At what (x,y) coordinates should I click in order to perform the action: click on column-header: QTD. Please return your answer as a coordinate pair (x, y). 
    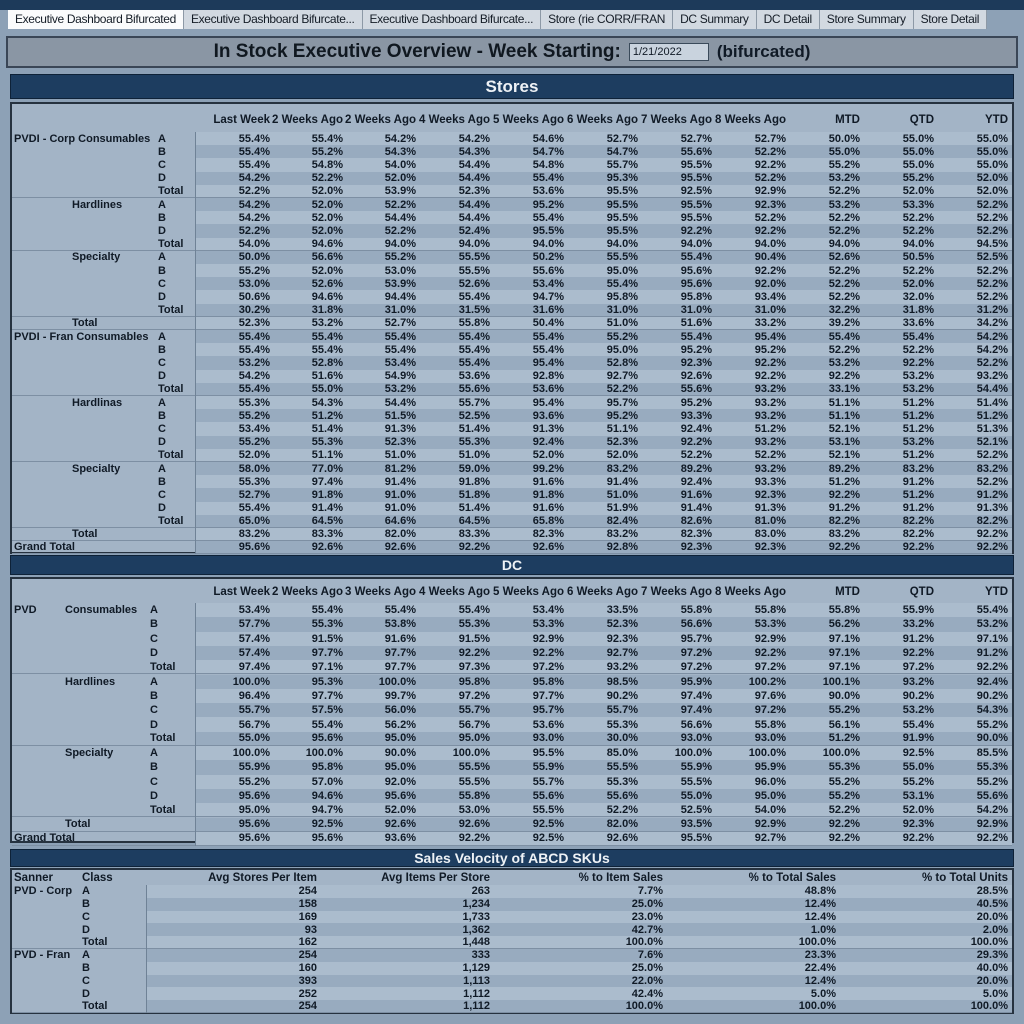
    Looking at the image, I should click on (921, 120).